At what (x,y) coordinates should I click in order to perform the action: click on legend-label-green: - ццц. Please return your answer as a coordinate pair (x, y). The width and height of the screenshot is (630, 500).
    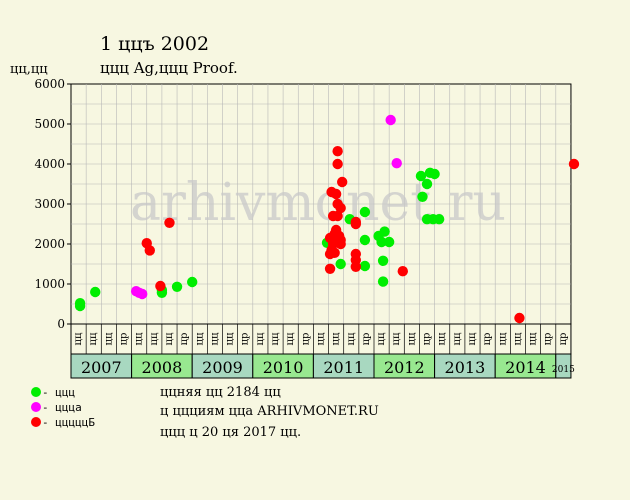
    Looking at the image, I should click on (58, 392).